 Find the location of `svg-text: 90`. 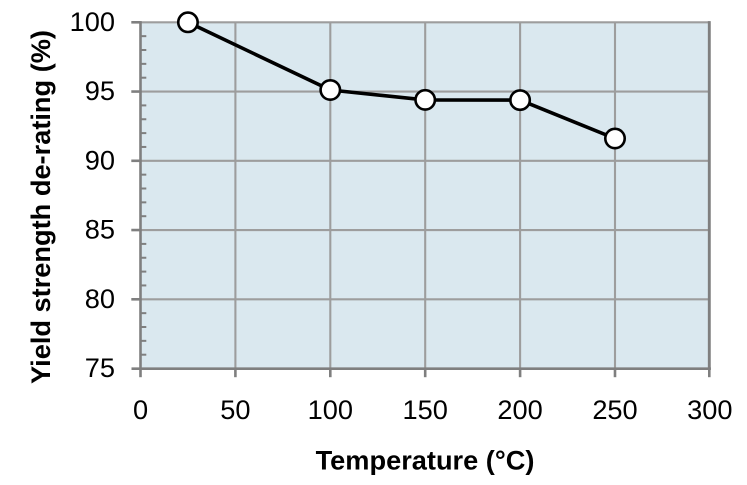

svg-text: 90 is located at coordinates (100, 160).